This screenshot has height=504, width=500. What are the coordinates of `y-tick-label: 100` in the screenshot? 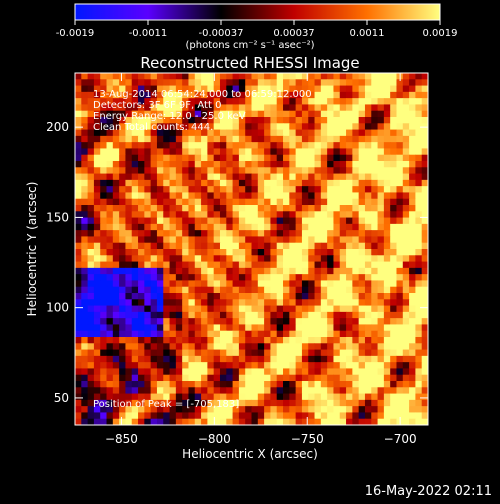 It's located at (57, 308).